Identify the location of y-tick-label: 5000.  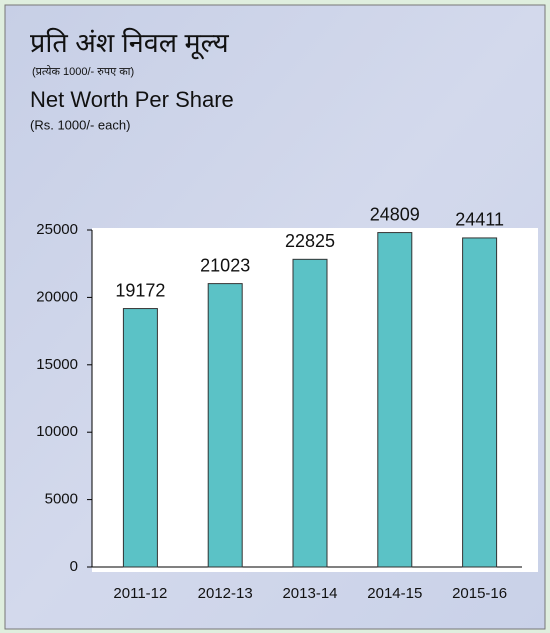
(61, 499).